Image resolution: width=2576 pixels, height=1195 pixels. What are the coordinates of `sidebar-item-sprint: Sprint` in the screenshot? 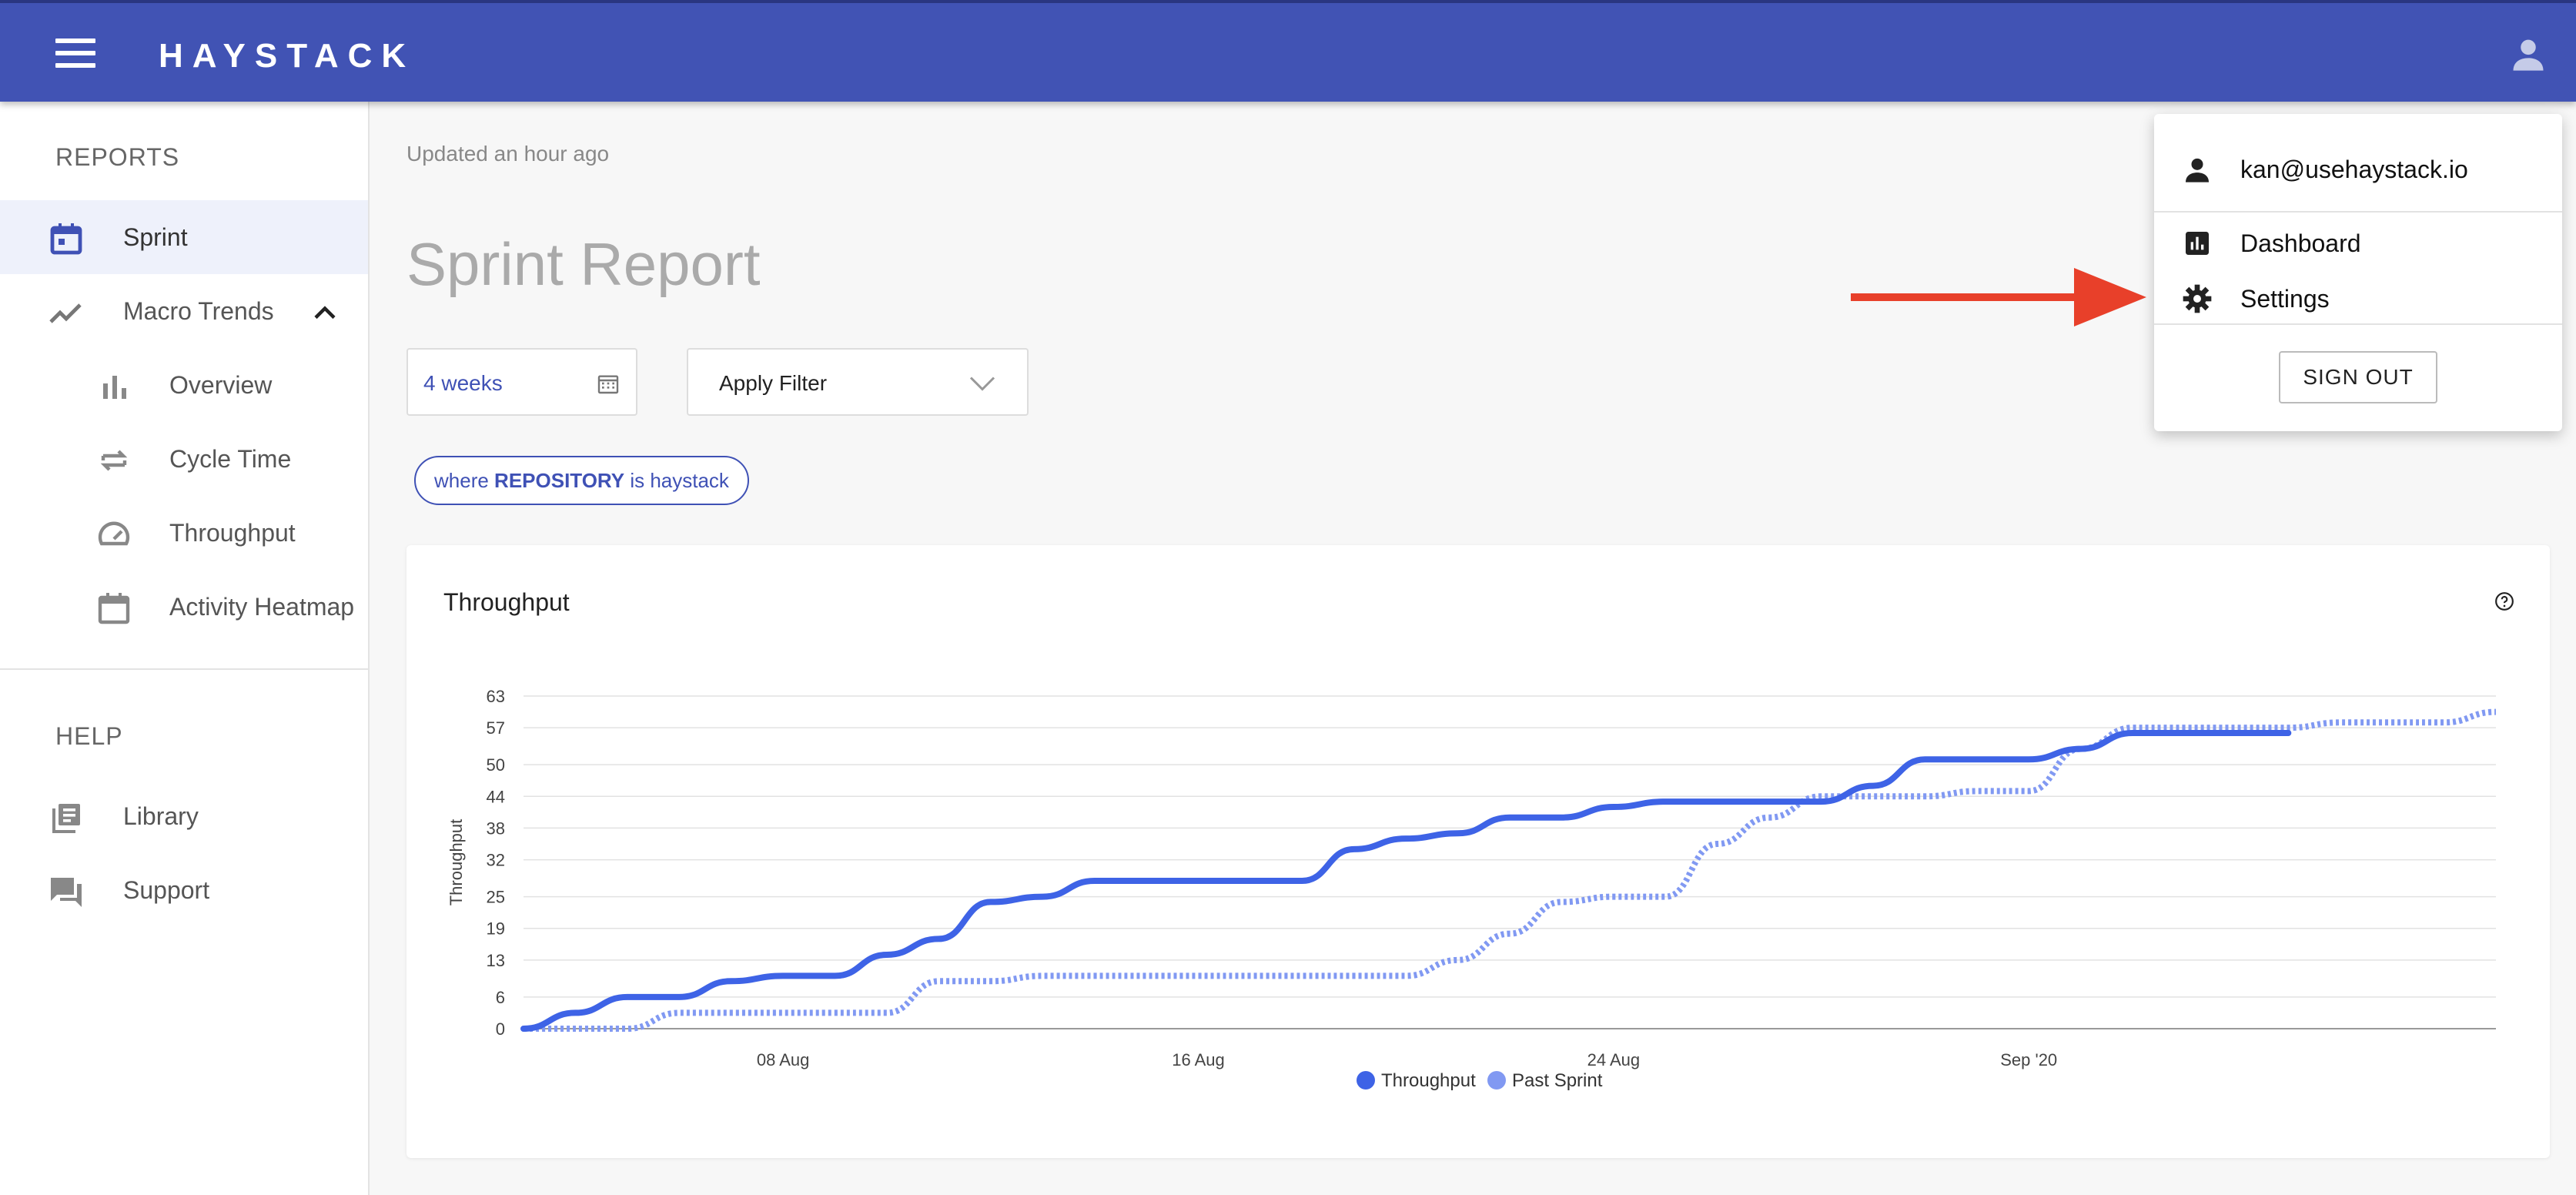 It's located at (184, 237).